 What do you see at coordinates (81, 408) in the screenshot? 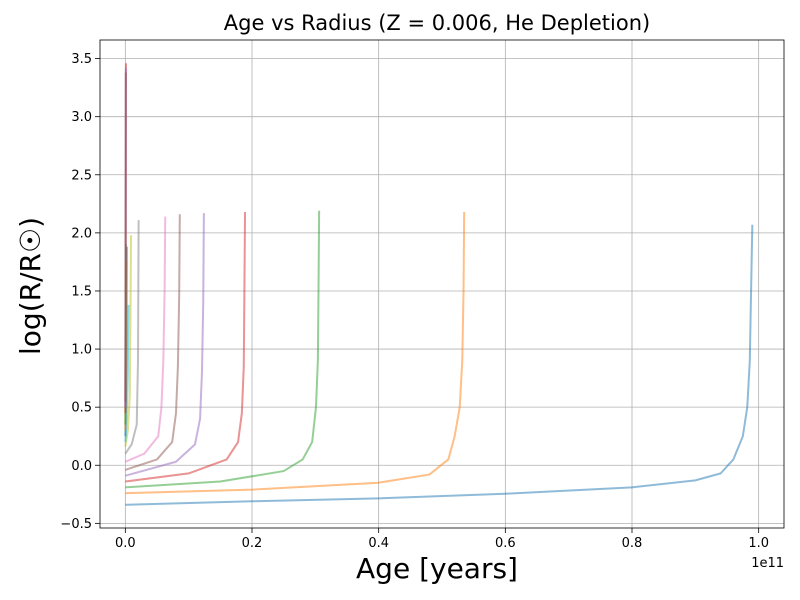
I see `y-tick-label: 0.5` at bounding box center [81, 408].